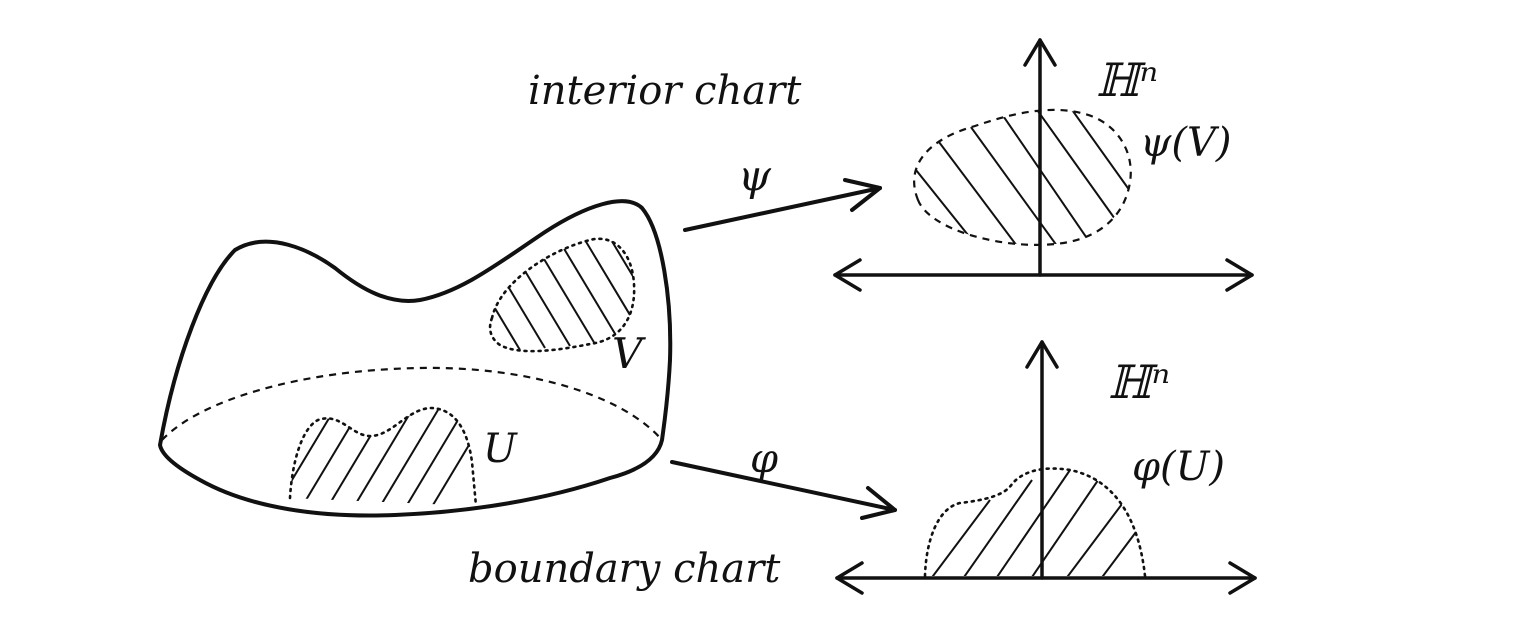 The height and width of the screenshot is (638, 1536). What do you see at coordinates (783, 490) in the screenshot?
I see `boundary-chart-arrow` at bounding box center [783, 490].